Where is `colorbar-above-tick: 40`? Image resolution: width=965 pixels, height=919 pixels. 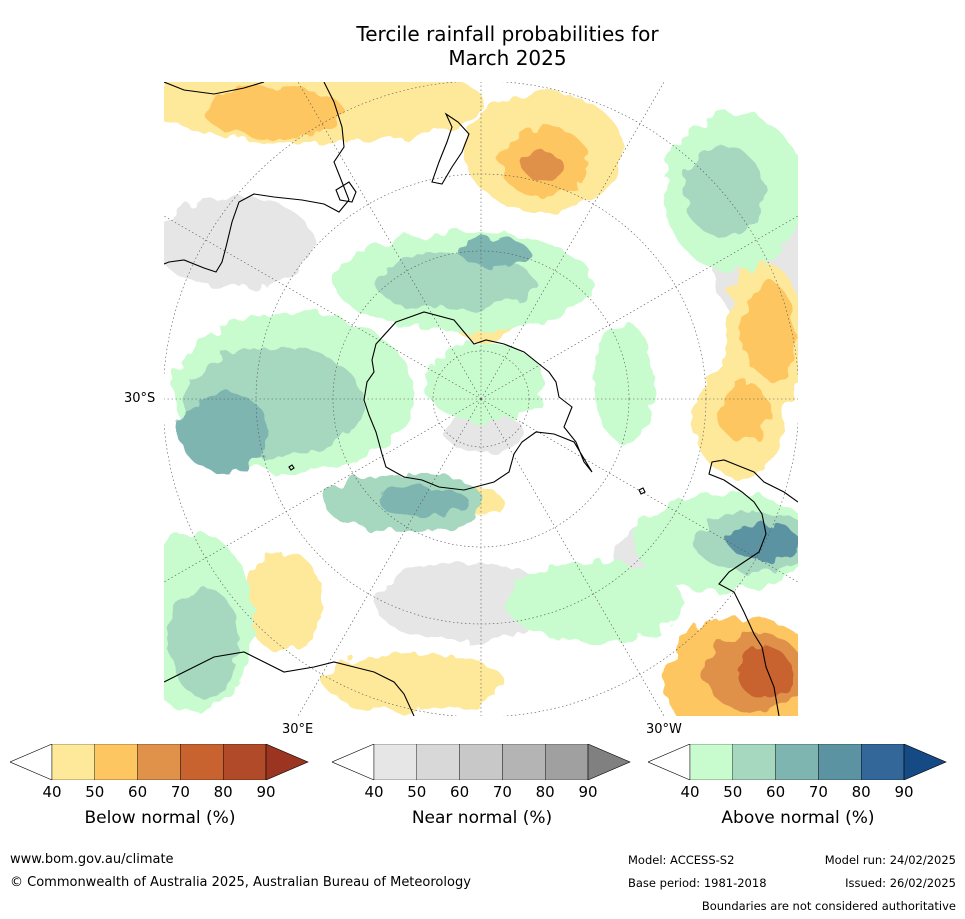 colorbar-above-tick: 40 is located at coordinates (690, 792).